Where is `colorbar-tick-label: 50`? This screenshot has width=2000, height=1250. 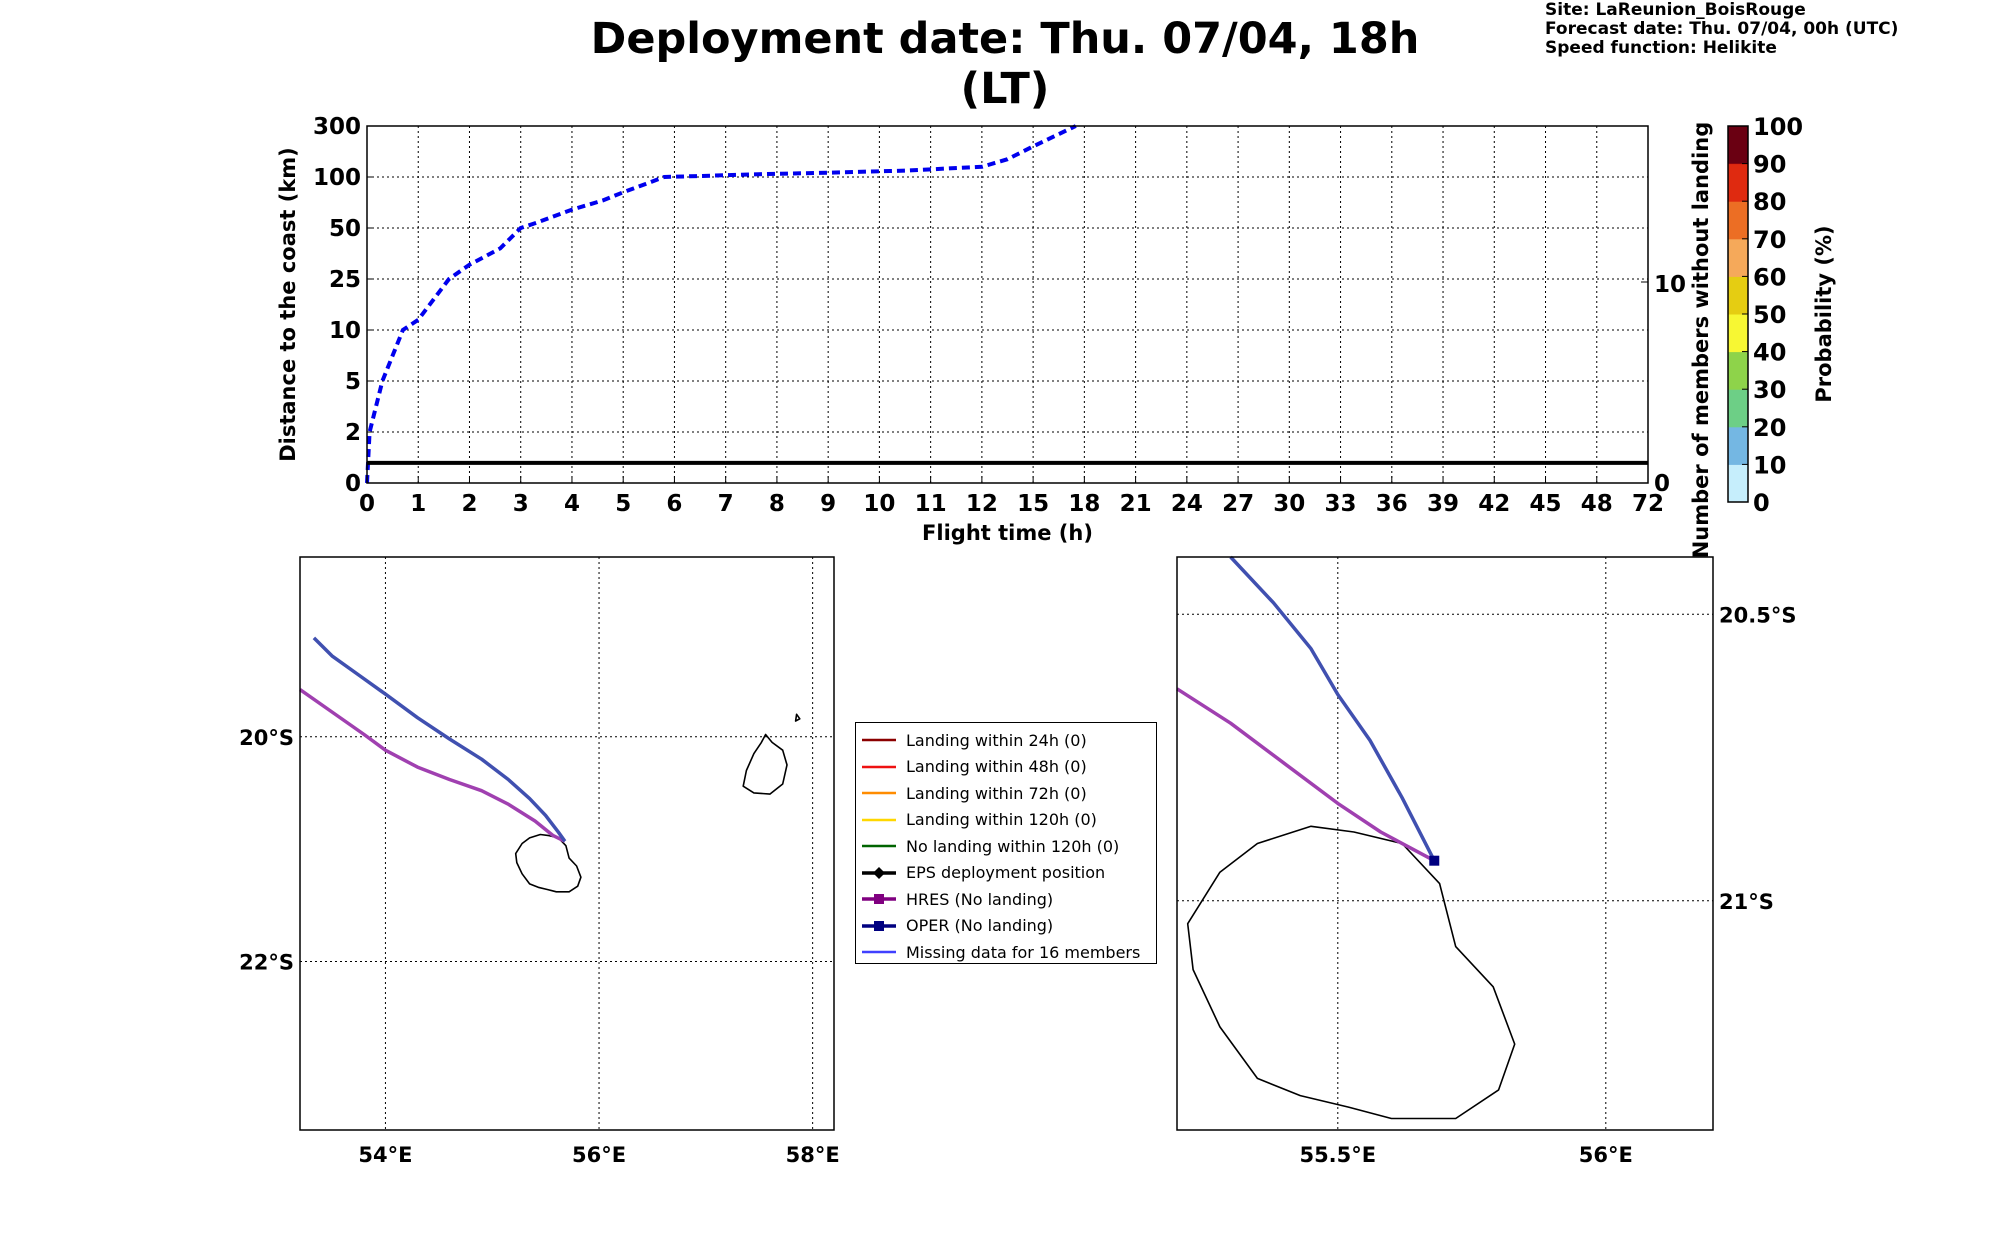 colorbar-tick-label: 50 is located at coordinates (1769, 315).